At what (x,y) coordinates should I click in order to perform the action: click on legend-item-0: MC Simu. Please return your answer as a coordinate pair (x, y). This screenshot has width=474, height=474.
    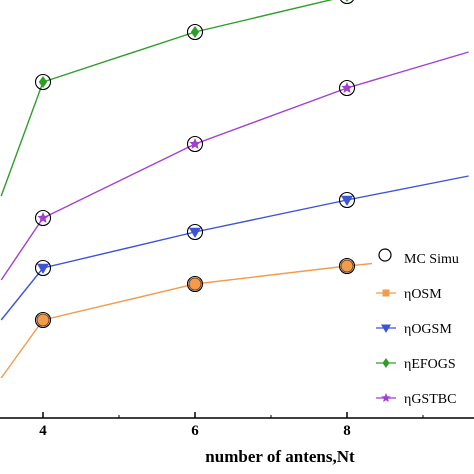
    Looking at the image, I should click on (418, 257).